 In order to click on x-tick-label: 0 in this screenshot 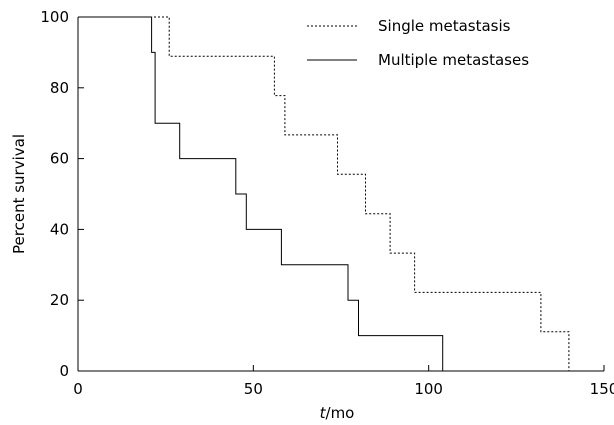, I will do `click(78, 389)`.